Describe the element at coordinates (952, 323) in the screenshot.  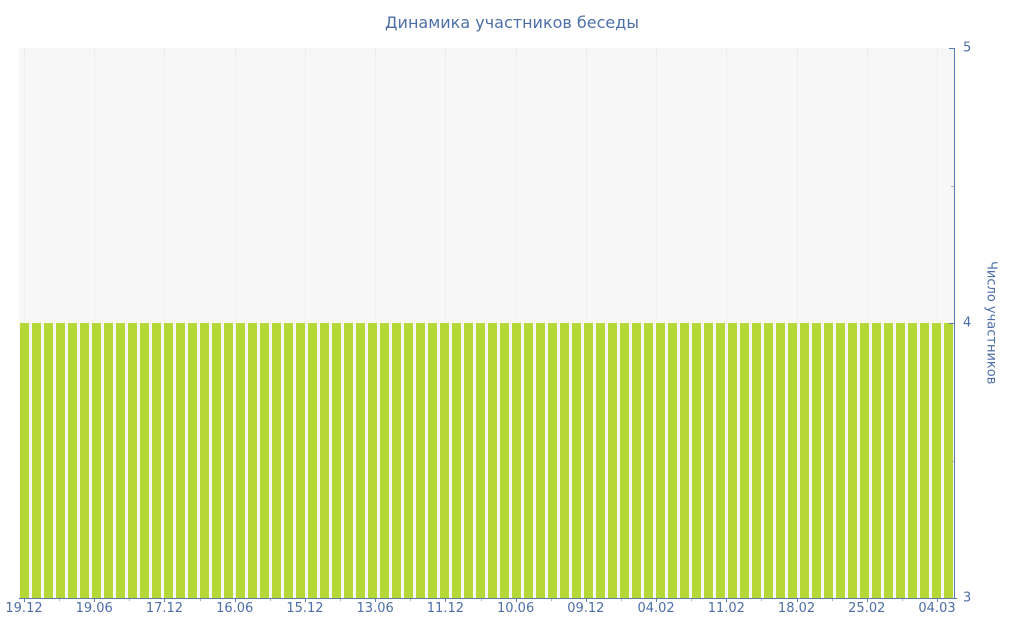
I see `y-axis-tick` at that location.